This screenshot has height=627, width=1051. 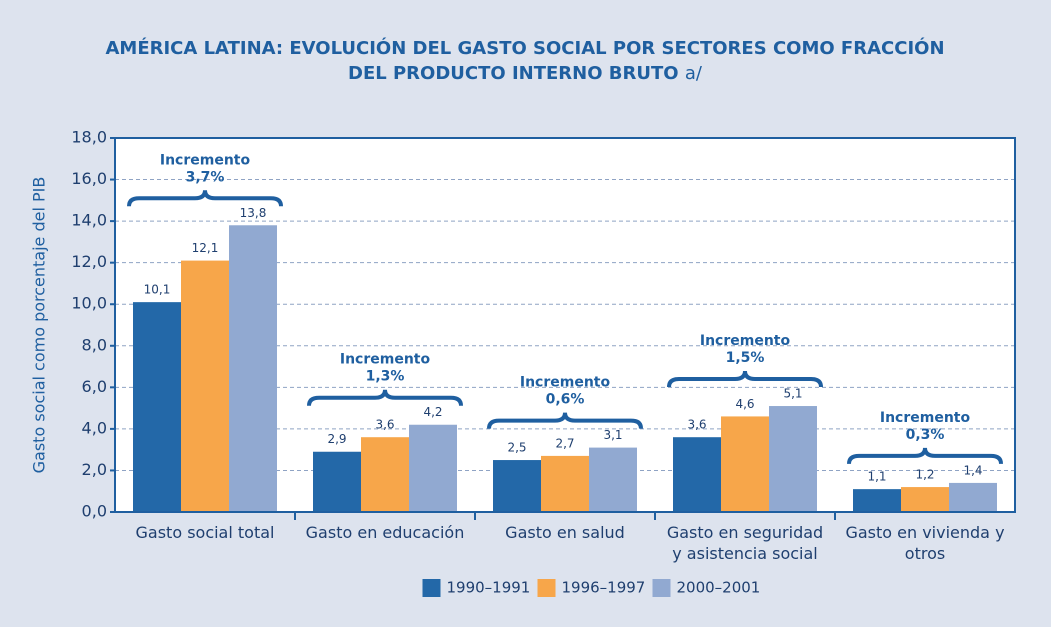 What do you see at coordinates (94, 344) in the screenshot?
I see `y-tick-label: 8,0` at bounding box center [94, 344].